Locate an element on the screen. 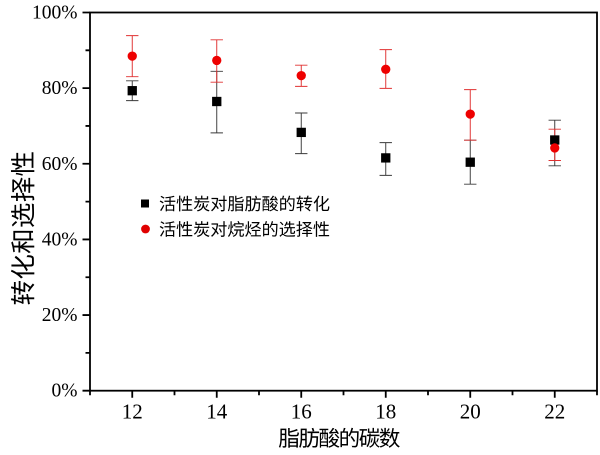 Image resolution: width=600 pixels, height=455 pixels. svg-text: 20 is located at coordinates (470, 412).